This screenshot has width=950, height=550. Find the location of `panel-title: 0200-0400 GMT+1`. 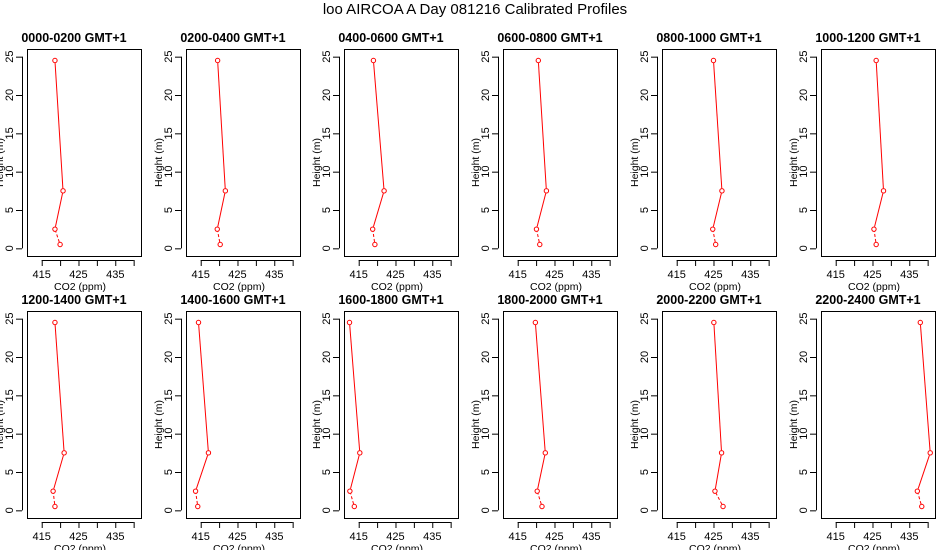

panel-title: 0200-0400 GMT+1 is located at coordinates (232, 38).